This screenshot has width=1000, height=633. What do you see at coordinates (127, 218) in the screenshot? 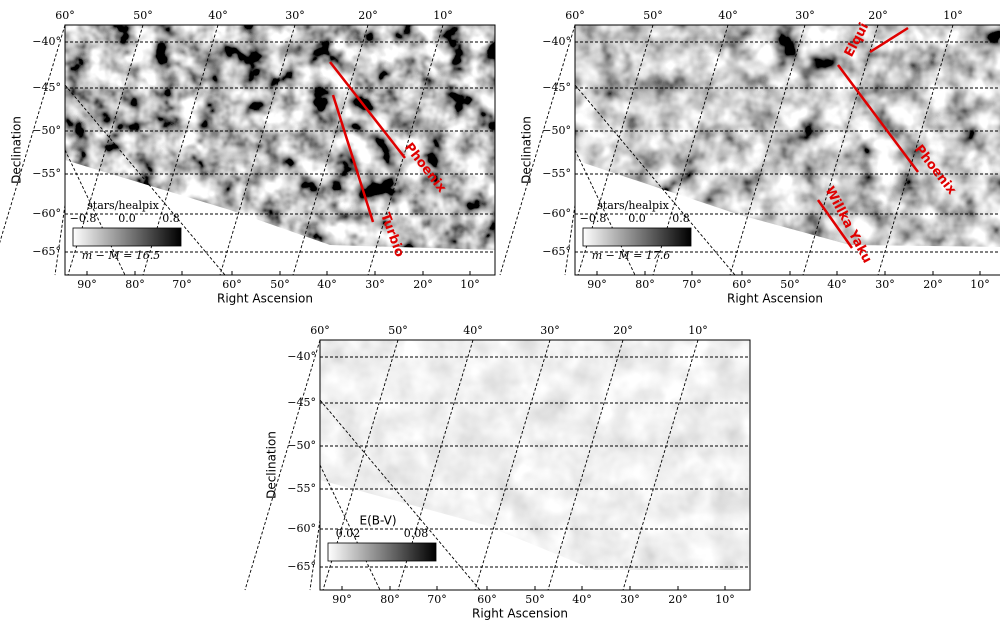
I see `colorbar-tick-label: 0.0` at bounding box center [127, 218].